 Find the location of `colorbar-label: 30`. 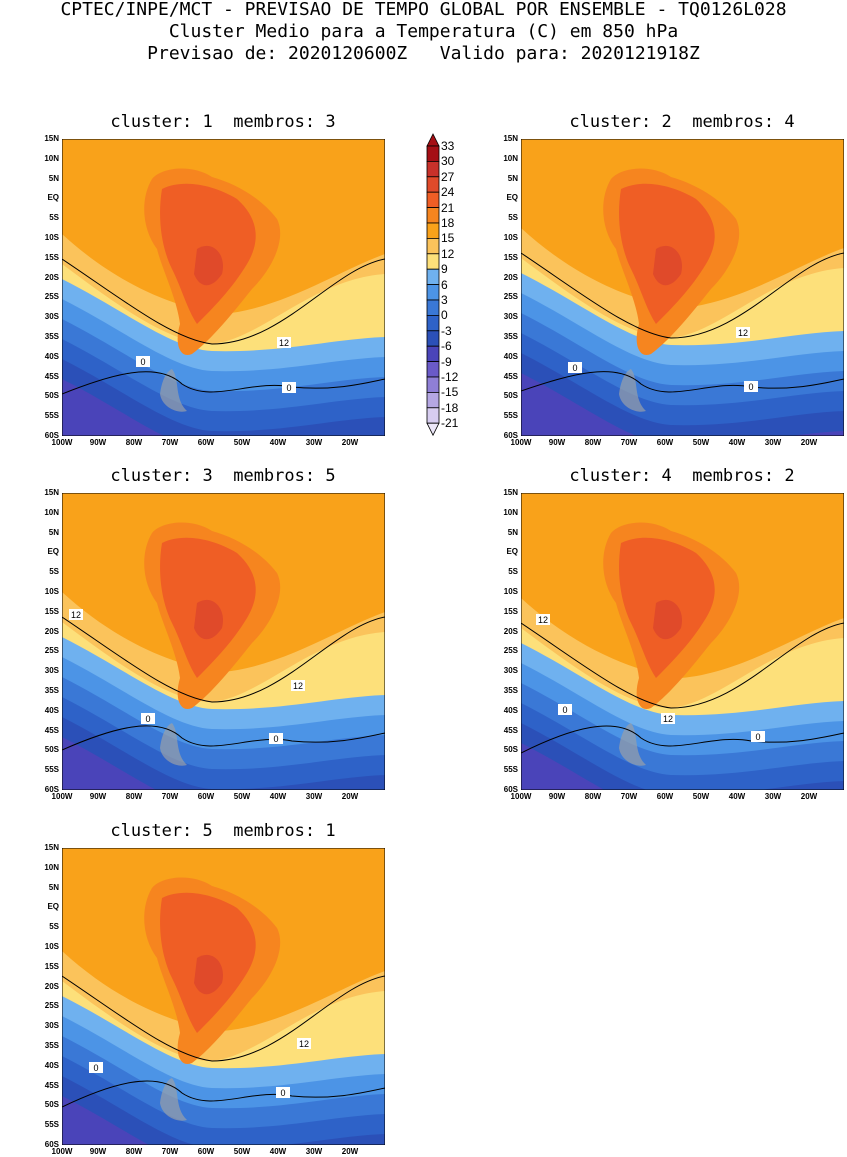

colorbar-label: 30 is located at coordinates (448, 161).